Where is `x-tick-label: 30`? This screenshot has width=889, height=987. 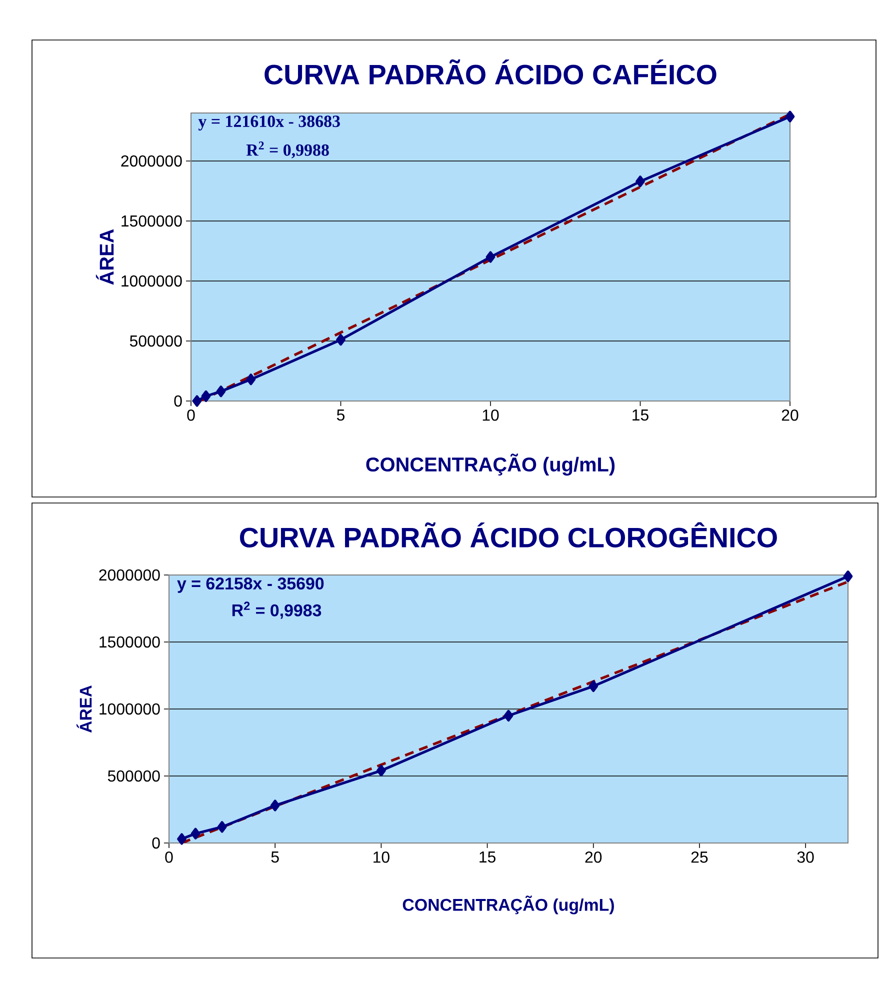
x-tick-label: 30 is located at coordinates (805, 857).